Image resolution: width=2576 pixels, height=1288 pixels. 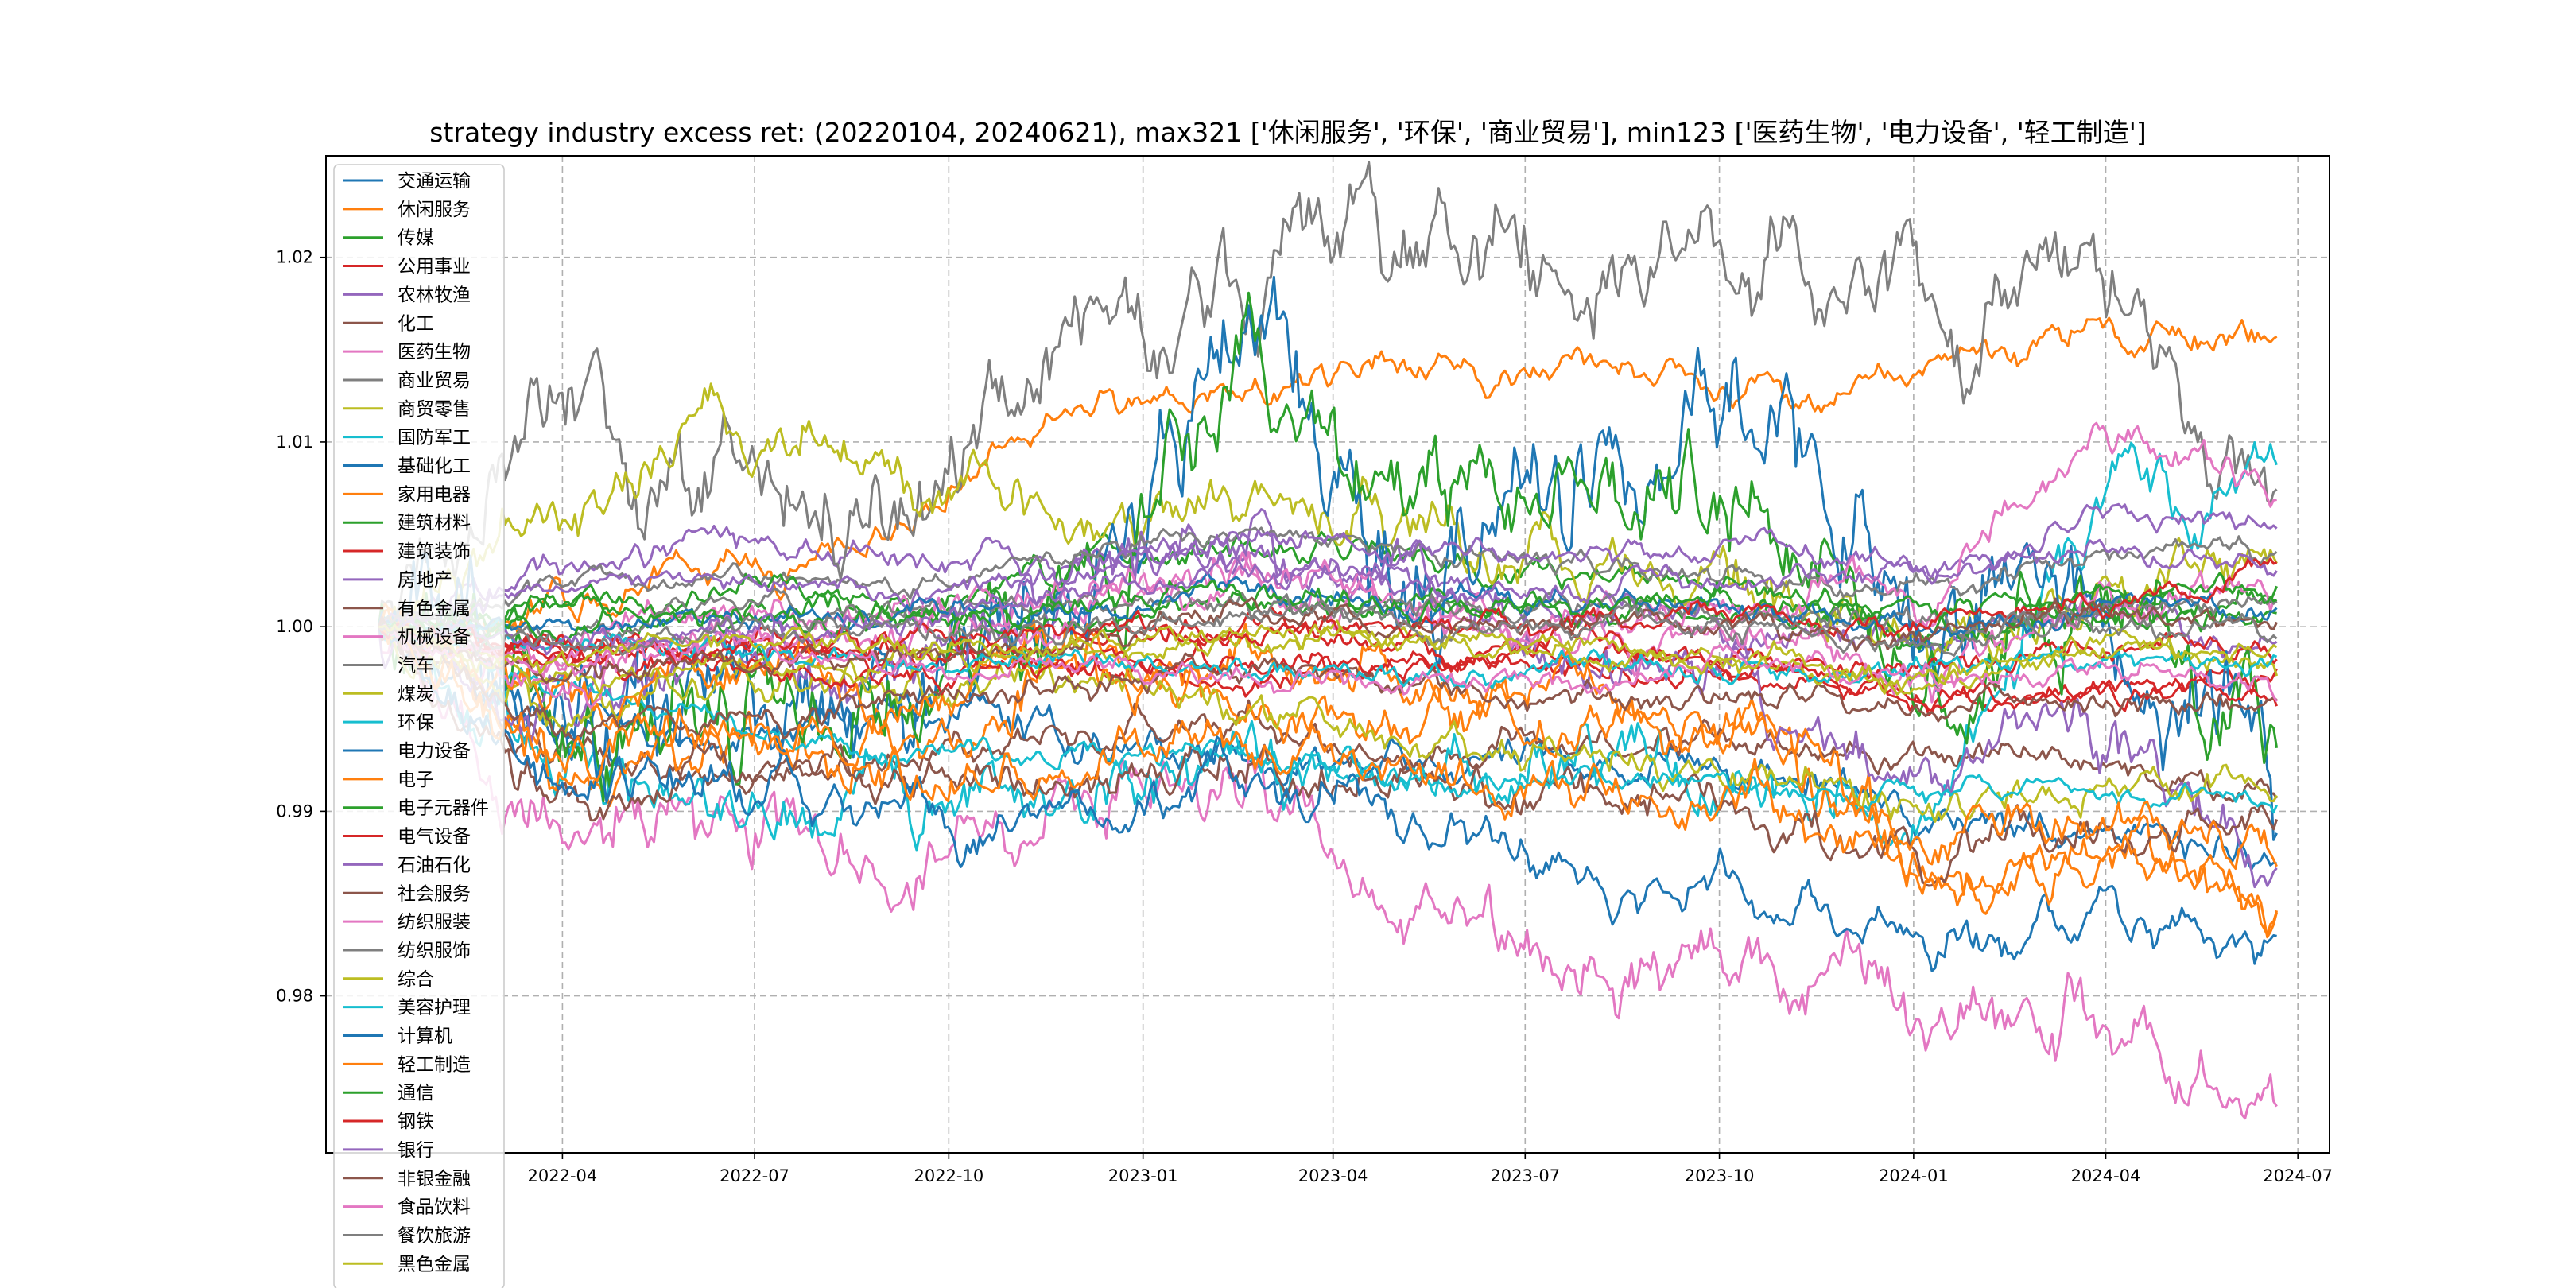 I want to click on legend-label: 国防军工, so click(x=435, y=438).